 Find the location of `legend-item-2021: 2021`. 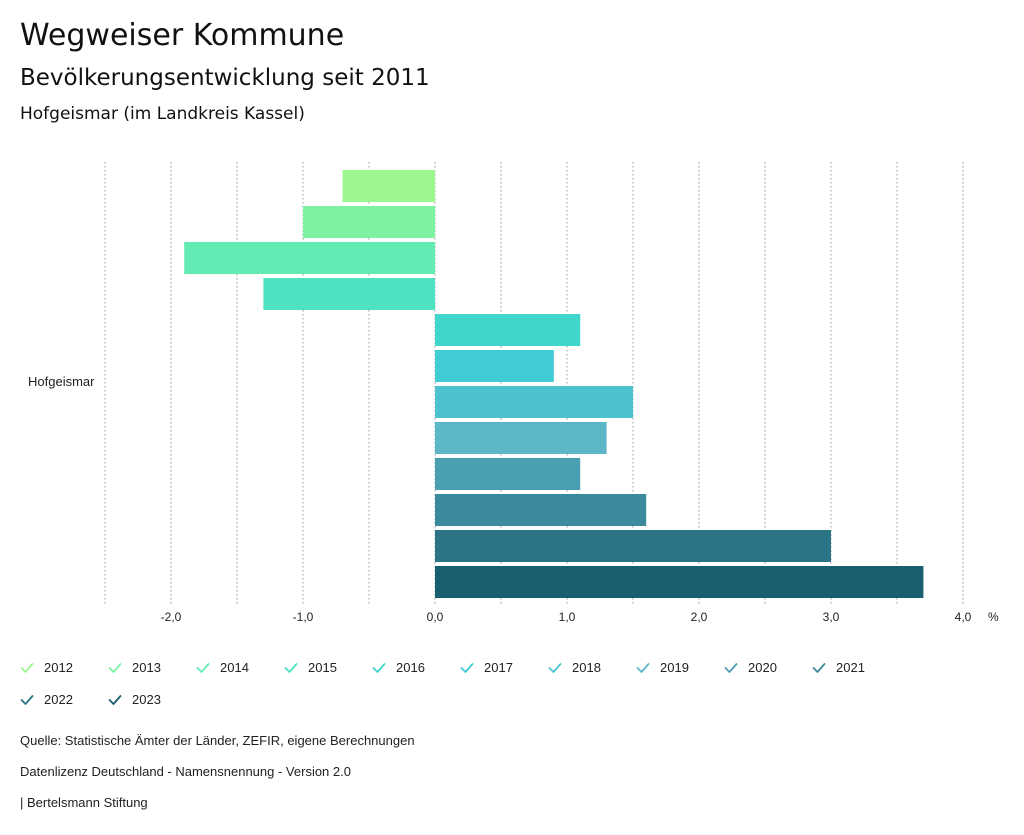

legend-item-2021: 2021 is located at coordinates (838, 667).